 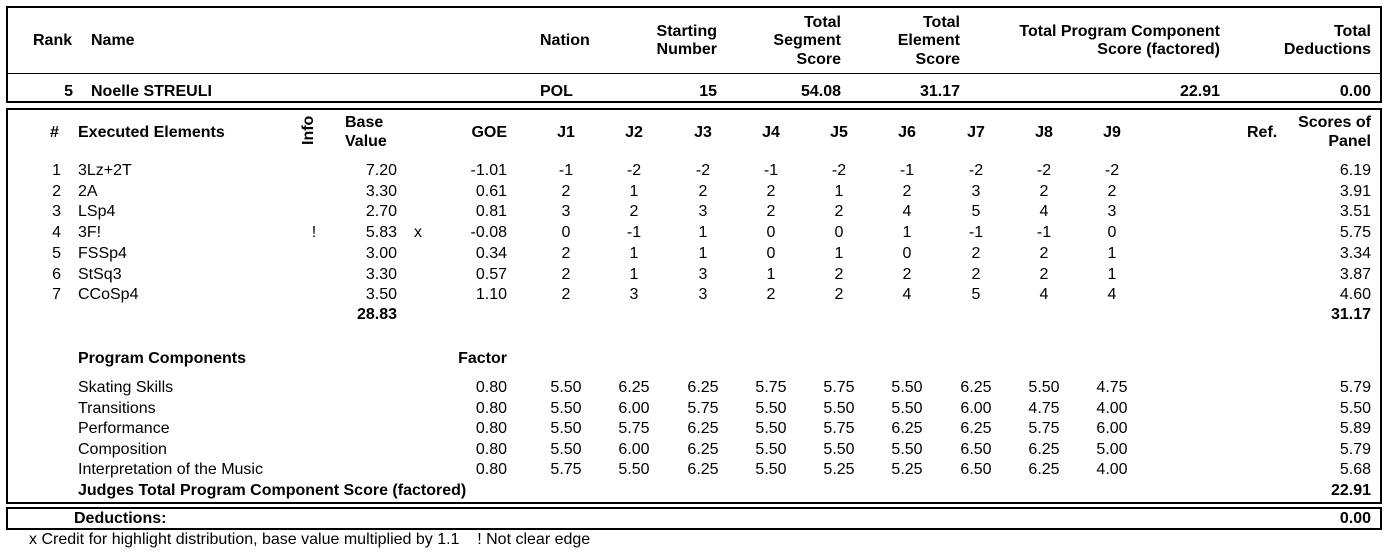 What do you see at coordinates (170, 469) in the screenshot?
I see `pc-name: Interpretation of the Music` at bounding box center [170, 469].